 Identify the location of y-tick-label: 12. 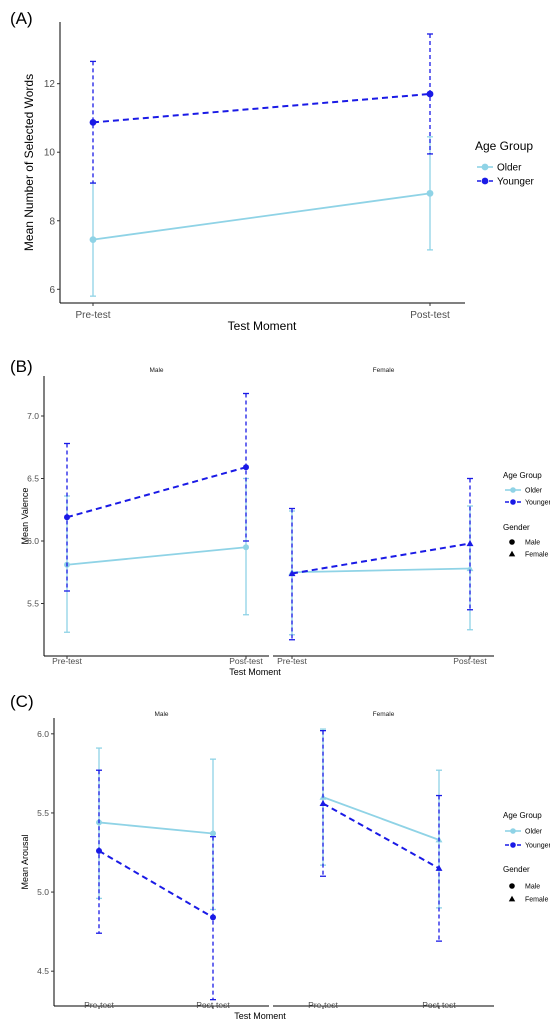
(50, 84).